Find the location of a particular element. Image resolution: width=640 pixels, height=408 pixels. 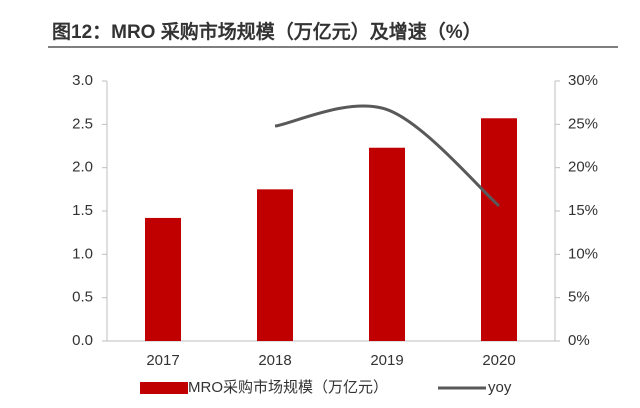

y2-tick-label: 10% is located at coordinates (583, 253).